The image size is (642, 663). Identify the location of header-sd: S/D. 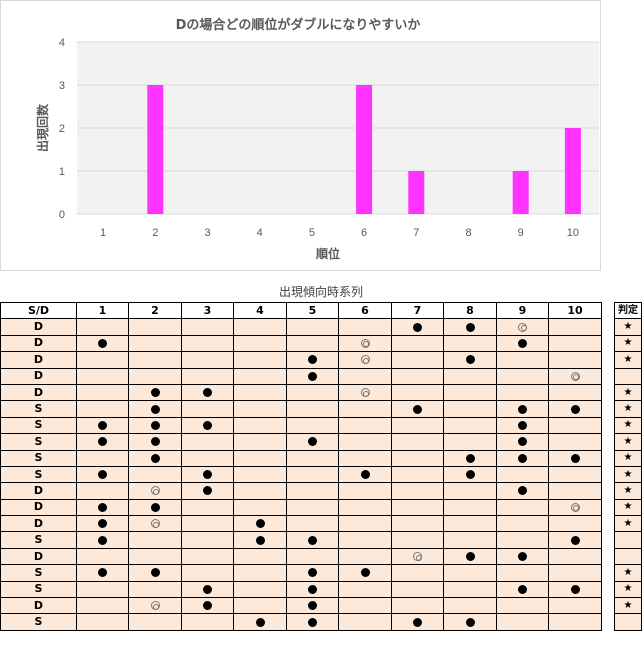
(38, 310).